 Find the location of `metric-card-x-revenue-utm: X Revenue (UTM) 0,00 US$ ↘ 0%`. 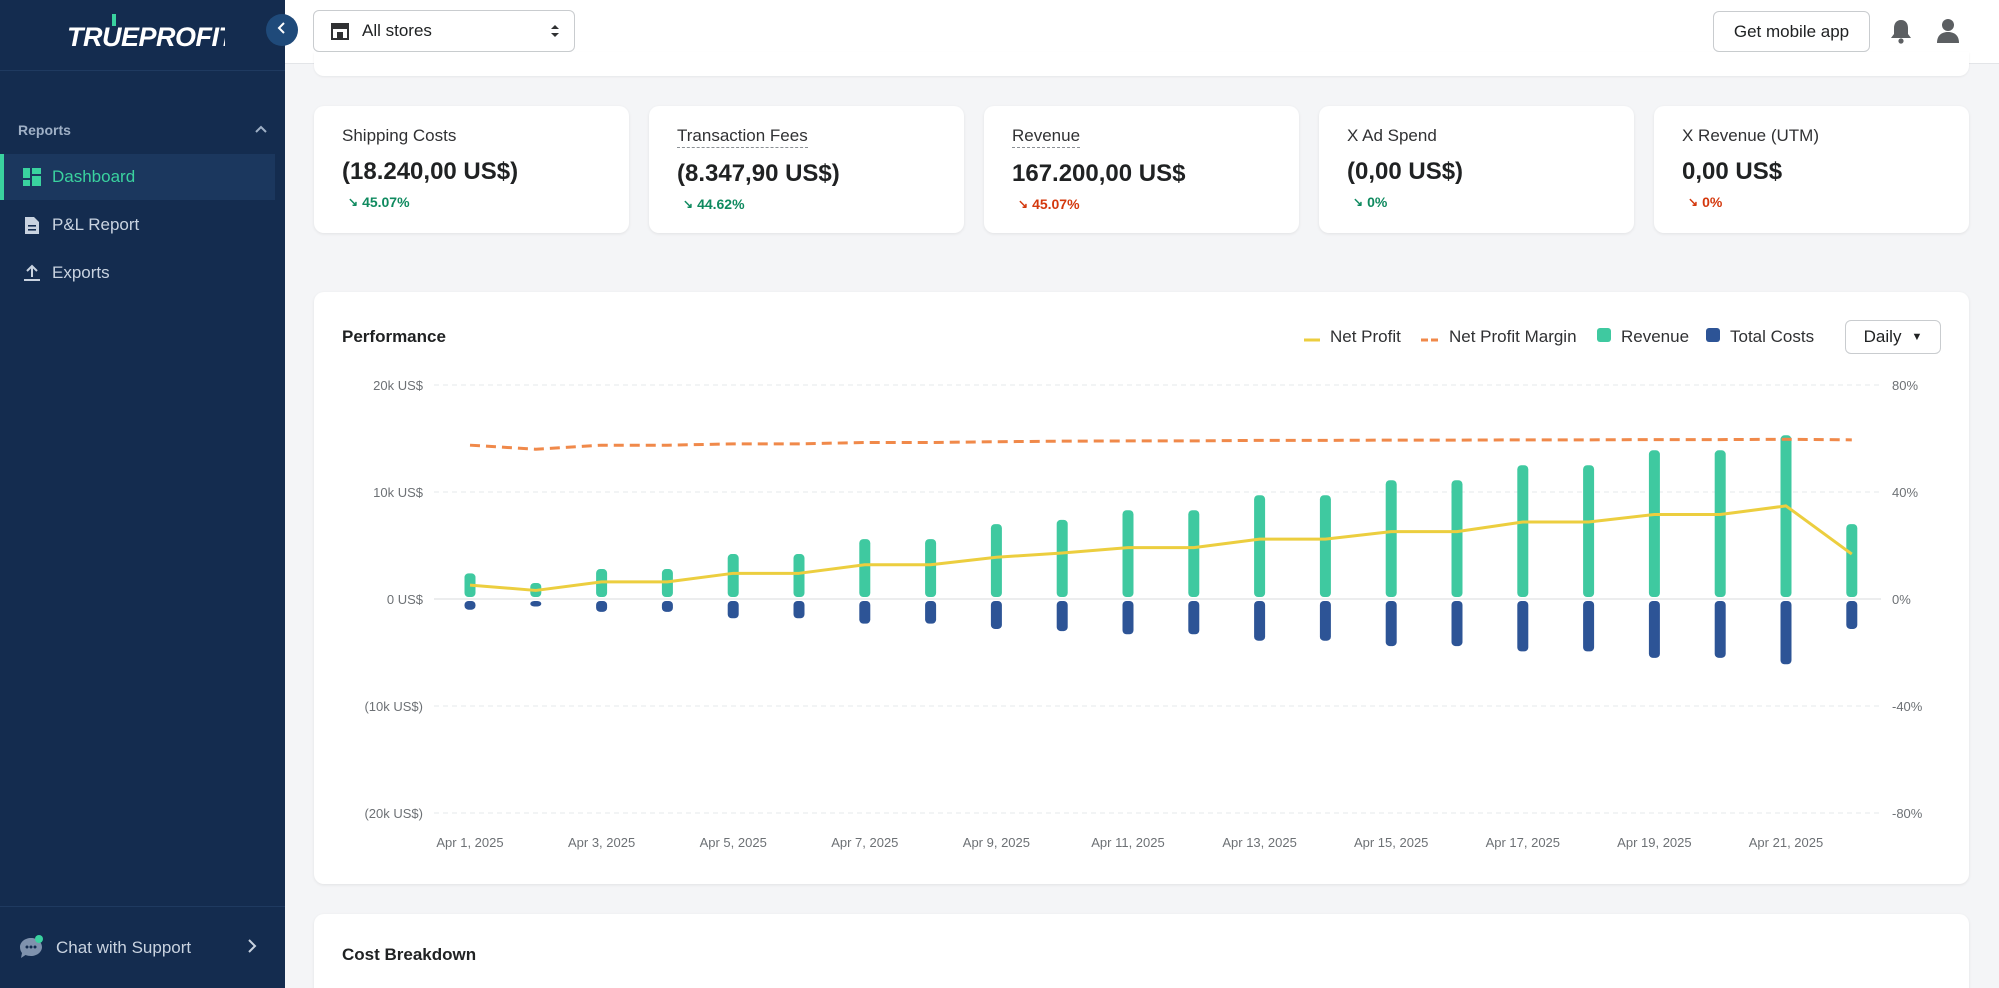

metric-card-x-revenue-utm: X Revenue (UTM) 0,00 US$ ↘ 0% is located at coordinates (1811, 169).